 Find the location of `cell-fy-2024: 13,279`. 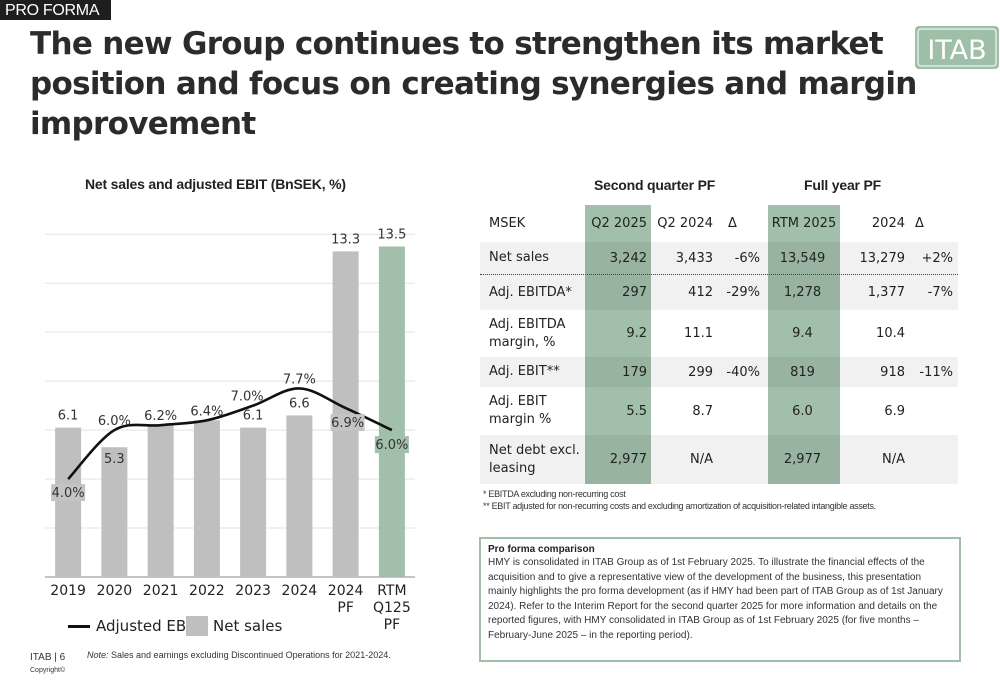

cell-fy-2024: 13,279 is located at coordinates (882, 258).